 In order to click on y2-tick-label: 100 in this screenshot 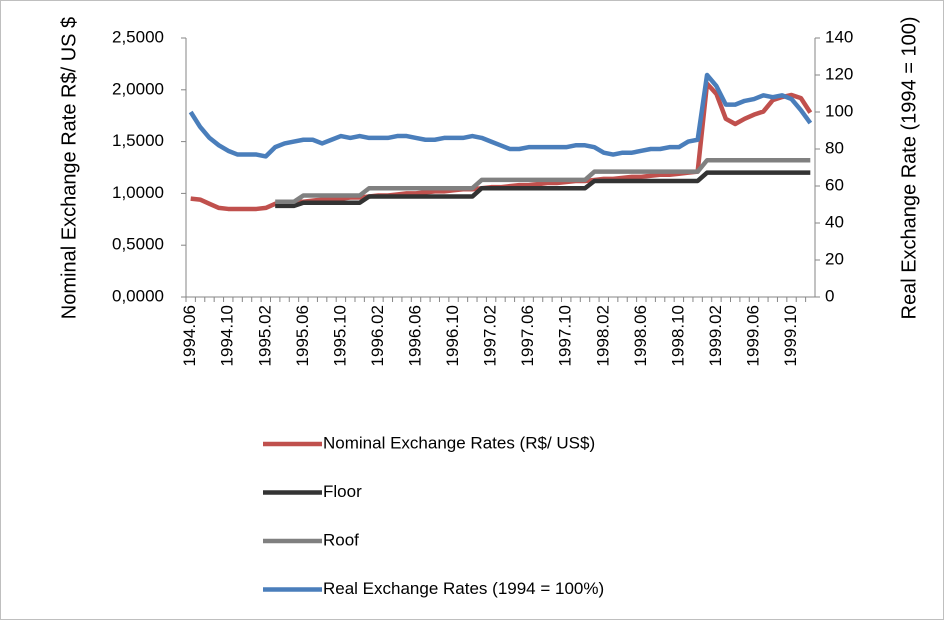, I will do `click(839, 110)`.